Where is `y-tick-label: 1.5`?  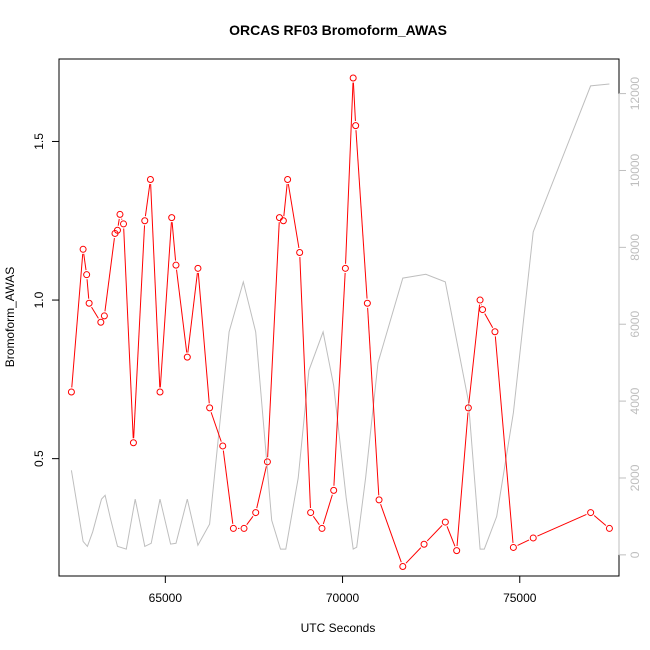 y-tick-label: 1.5 is located at coordinates (39, 141).